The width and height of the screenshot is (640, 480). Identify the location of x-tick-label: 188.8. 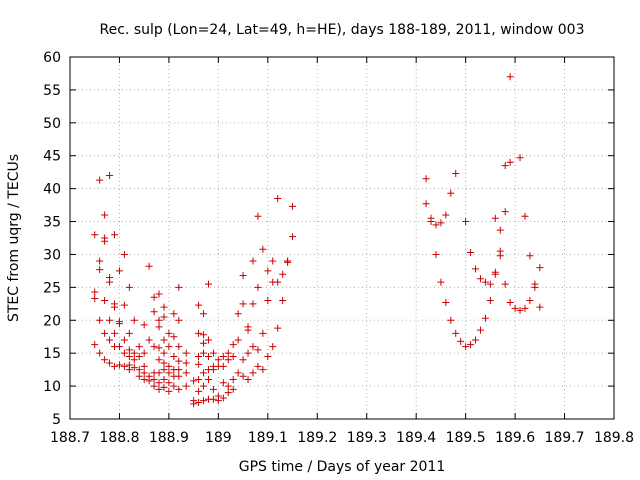
(119, 438).